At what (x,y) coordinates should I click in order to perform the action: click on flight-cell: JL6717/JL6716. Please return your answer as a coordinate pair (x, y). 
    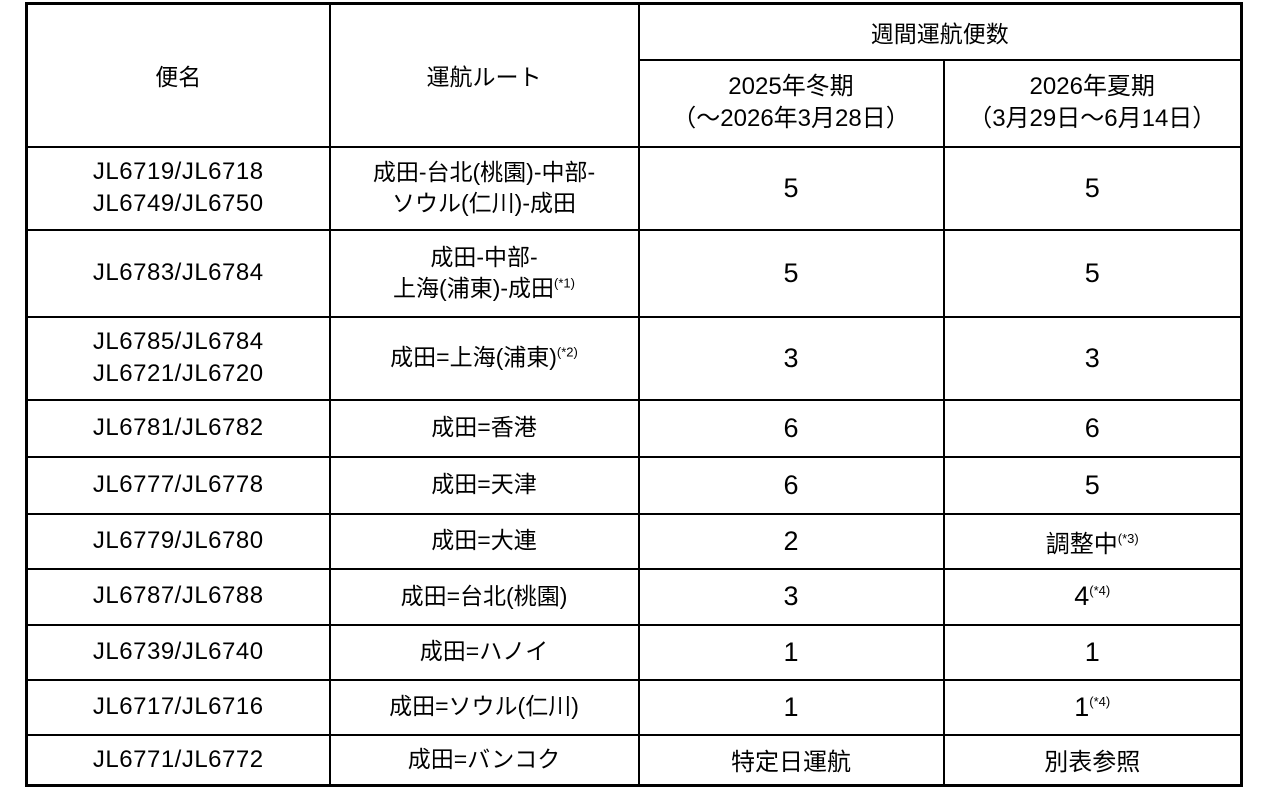
    Looking at the image, I should click on (178, 707).